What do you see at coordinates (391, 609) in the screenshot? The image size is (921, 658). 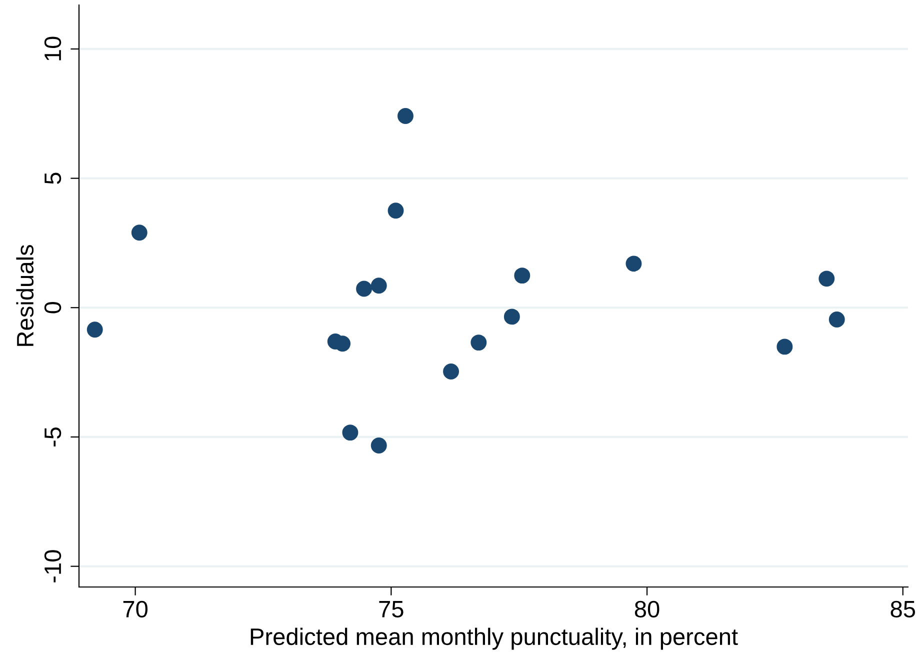 I see `x-tick-label: 75` at bounding box center [391, 609].